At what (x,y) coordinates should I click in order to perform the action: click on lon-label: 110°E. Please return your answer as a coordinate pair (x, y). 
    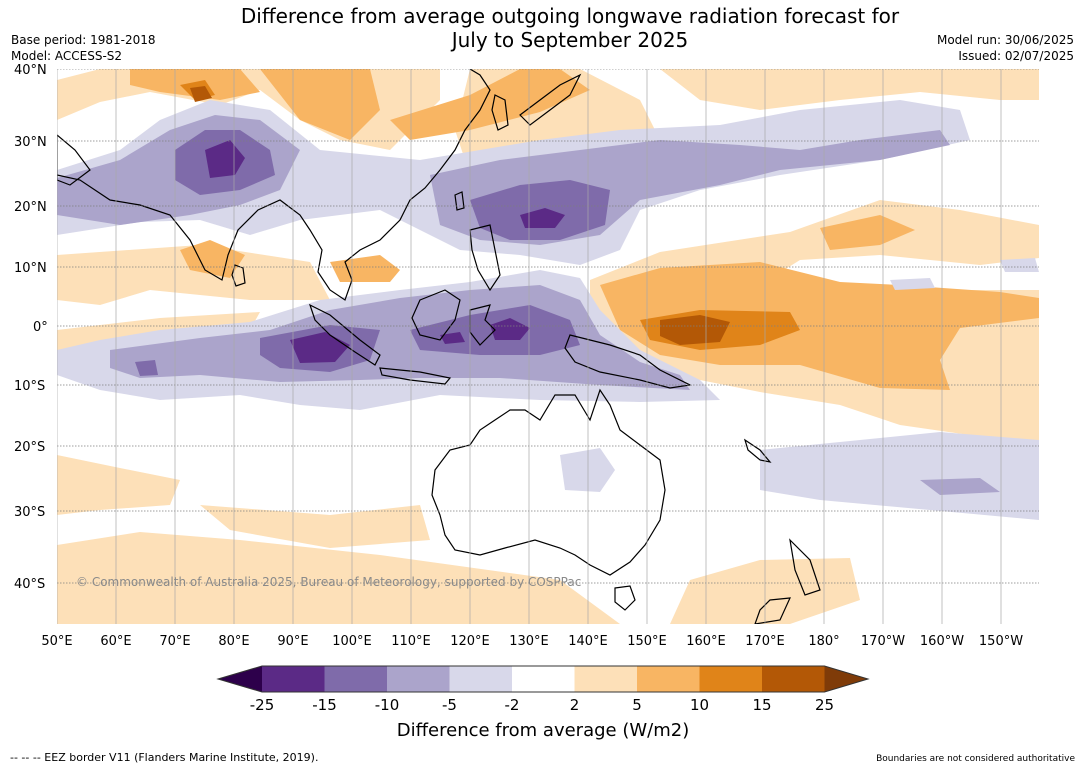
    Looking at the image, I should click on (411, 641).